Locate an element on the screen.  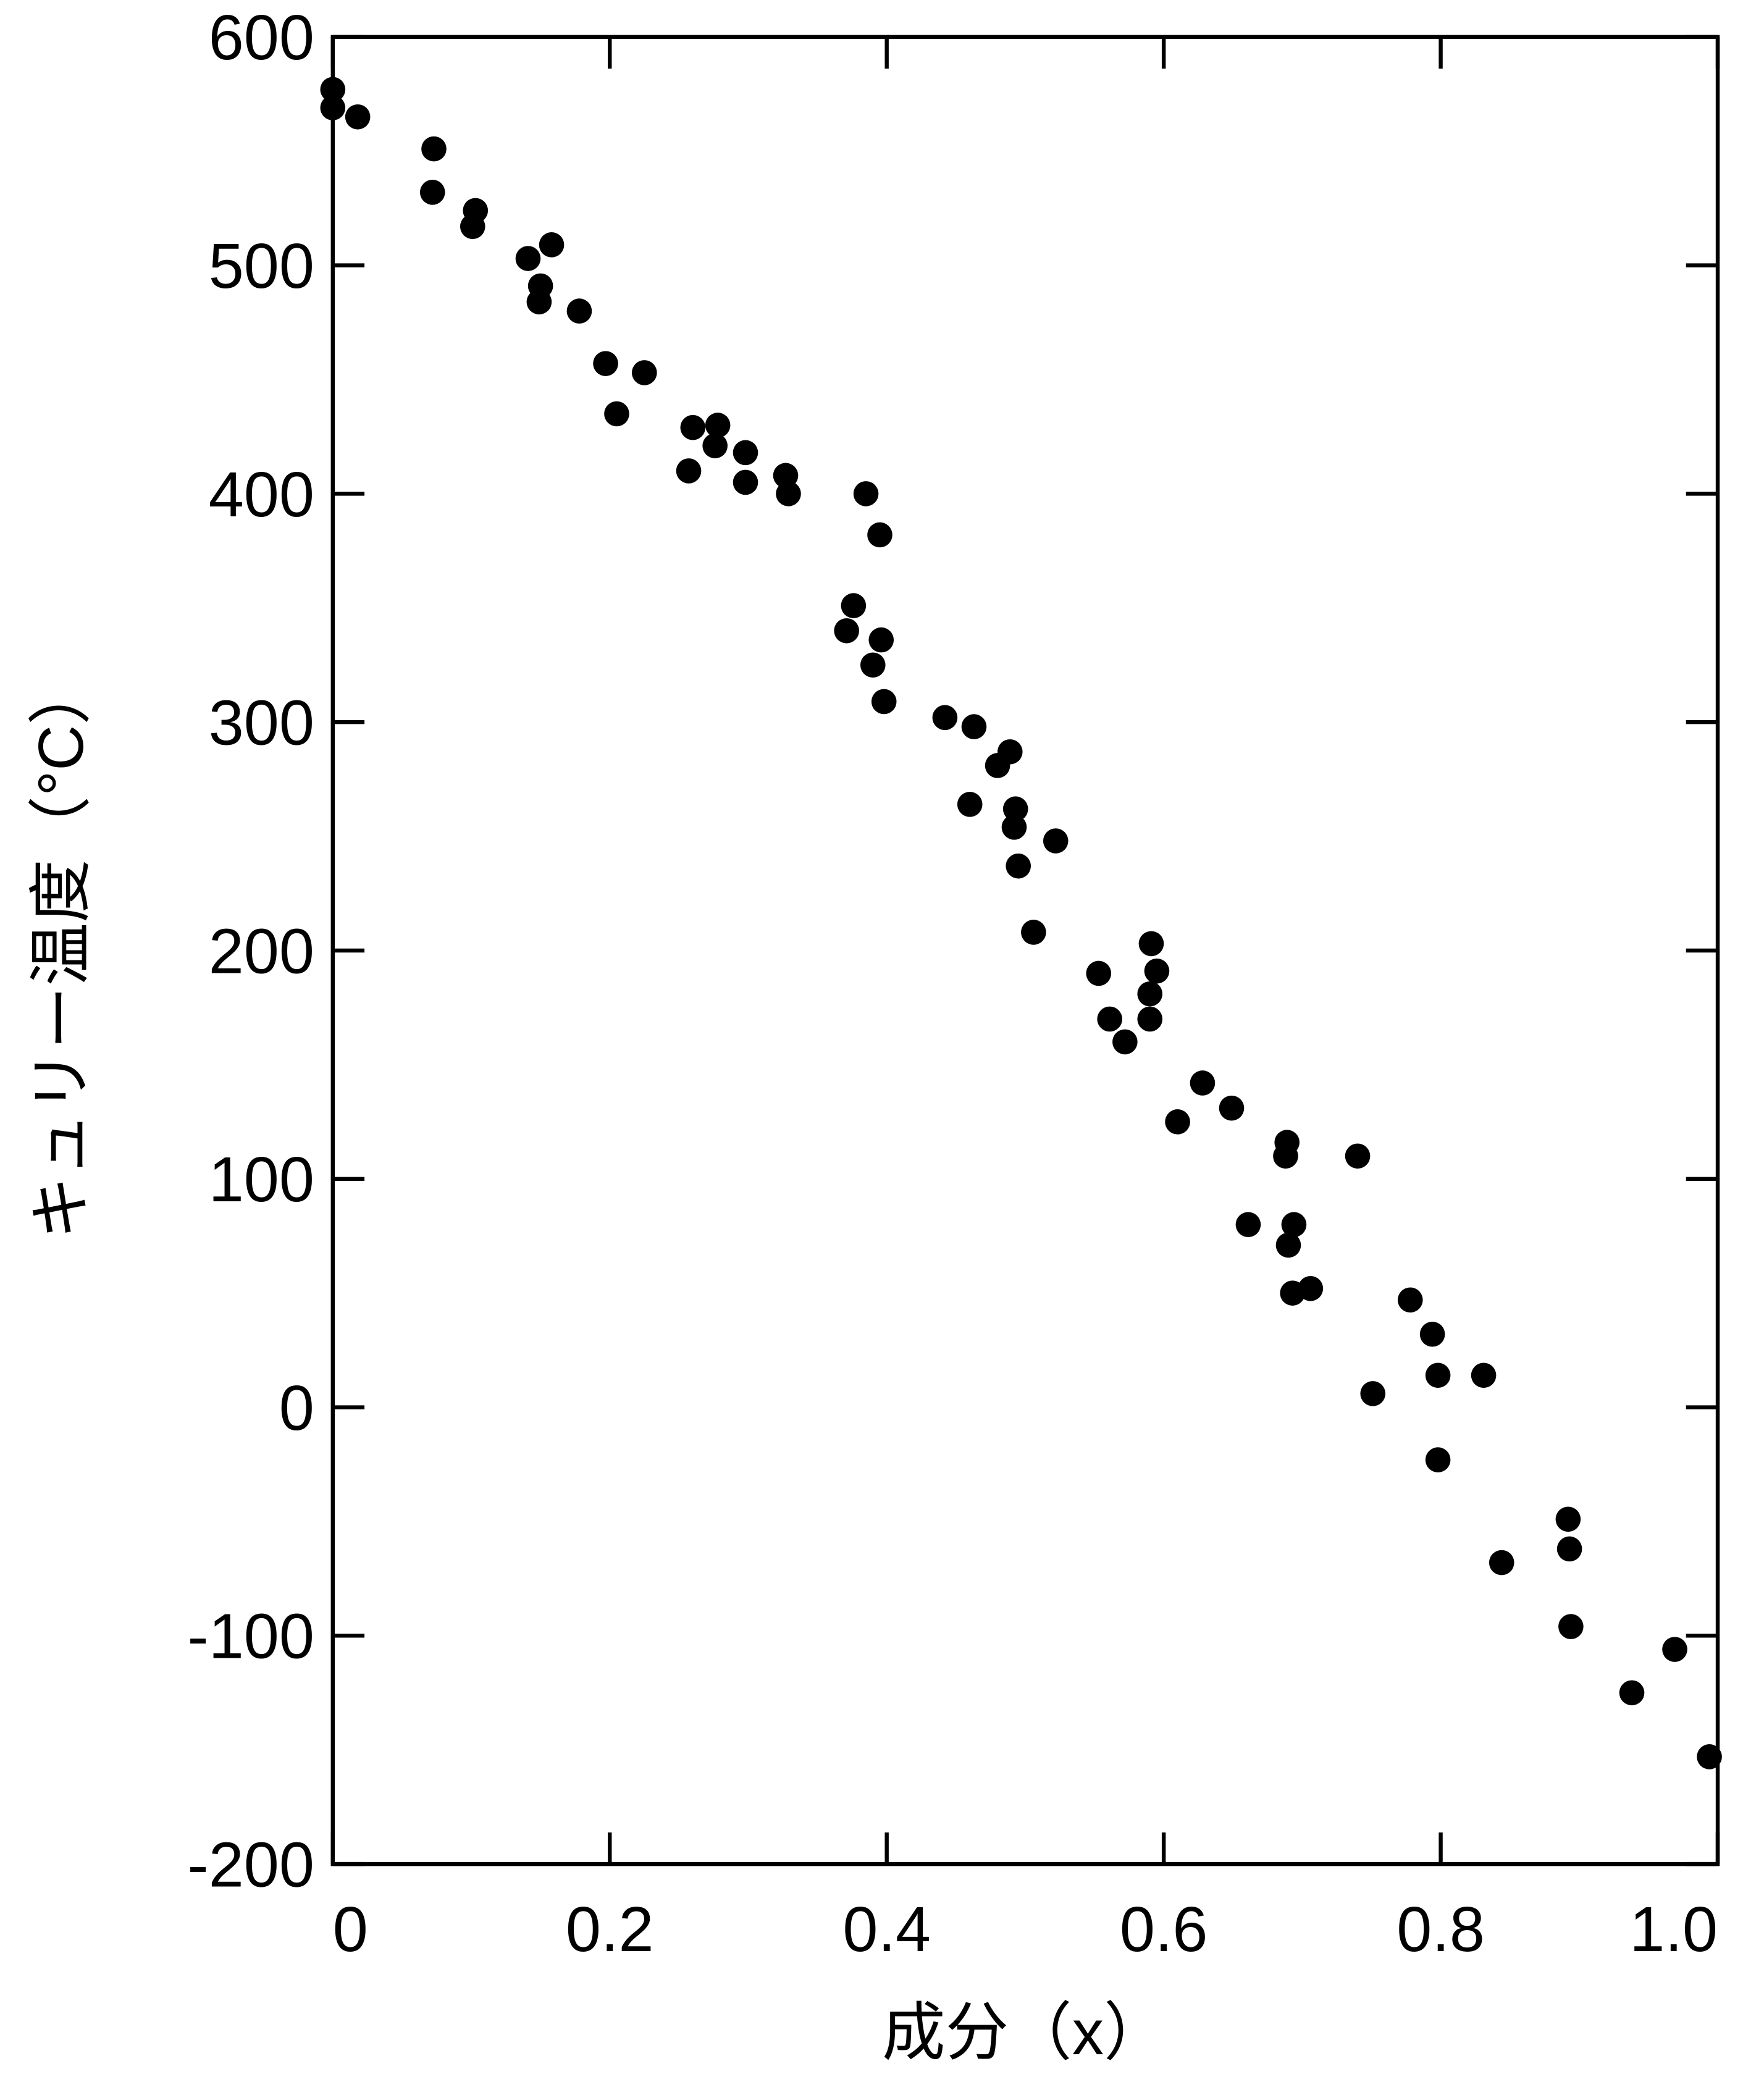
x-tick-label: 1.0 is located at coordinates (1673, 1929).